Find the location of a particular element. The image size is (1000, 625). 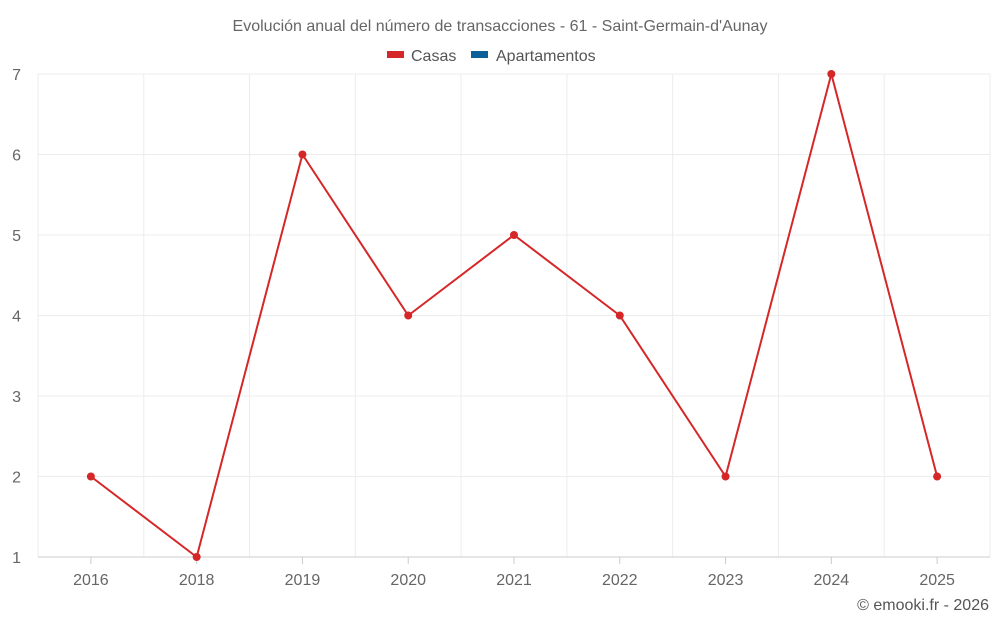

y-tick-label: 2 is located at coordinates (16, 478).